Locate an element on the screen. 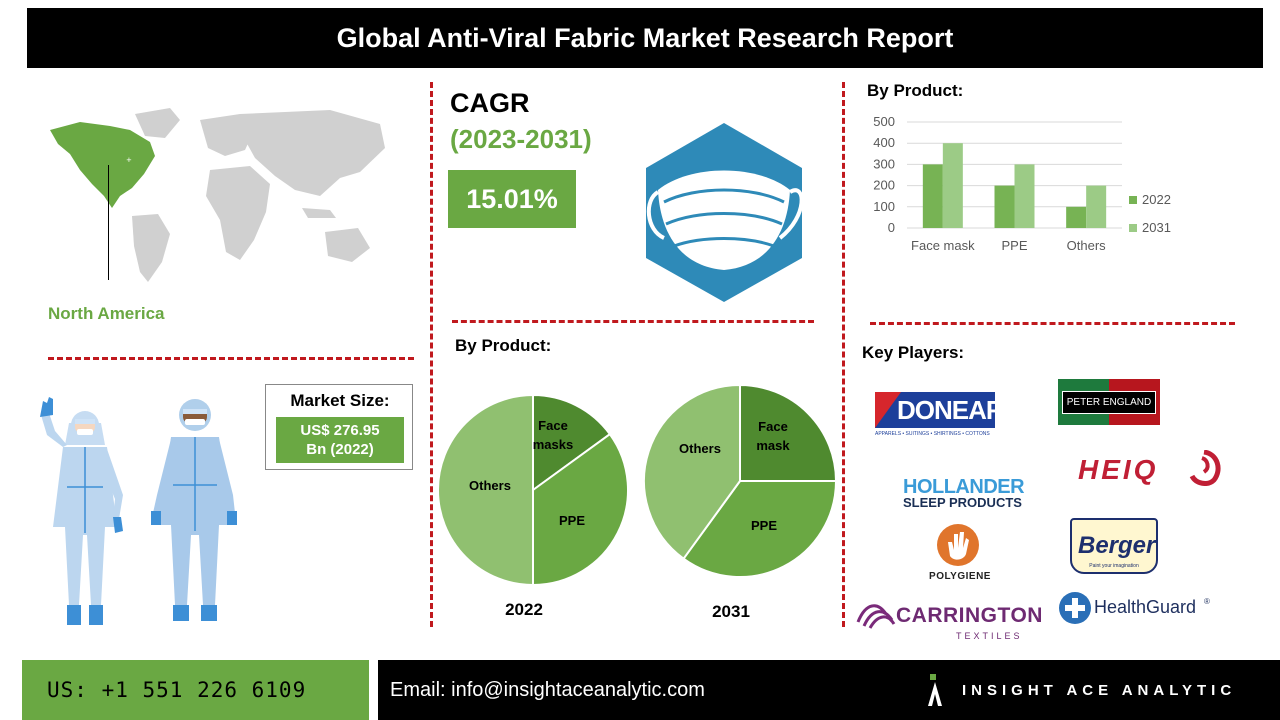 This screenshot has width=1280, height=720. divider-horizontal-right is located at coordinates (1052, 323).